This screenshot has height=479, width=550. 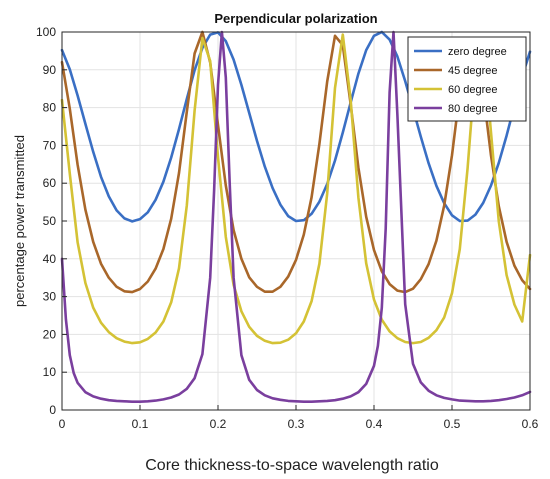 What do you see at coordinates (50, 334) in the screenshot?
I see `y-tick-label: 20` at bounding box center [50, 334].